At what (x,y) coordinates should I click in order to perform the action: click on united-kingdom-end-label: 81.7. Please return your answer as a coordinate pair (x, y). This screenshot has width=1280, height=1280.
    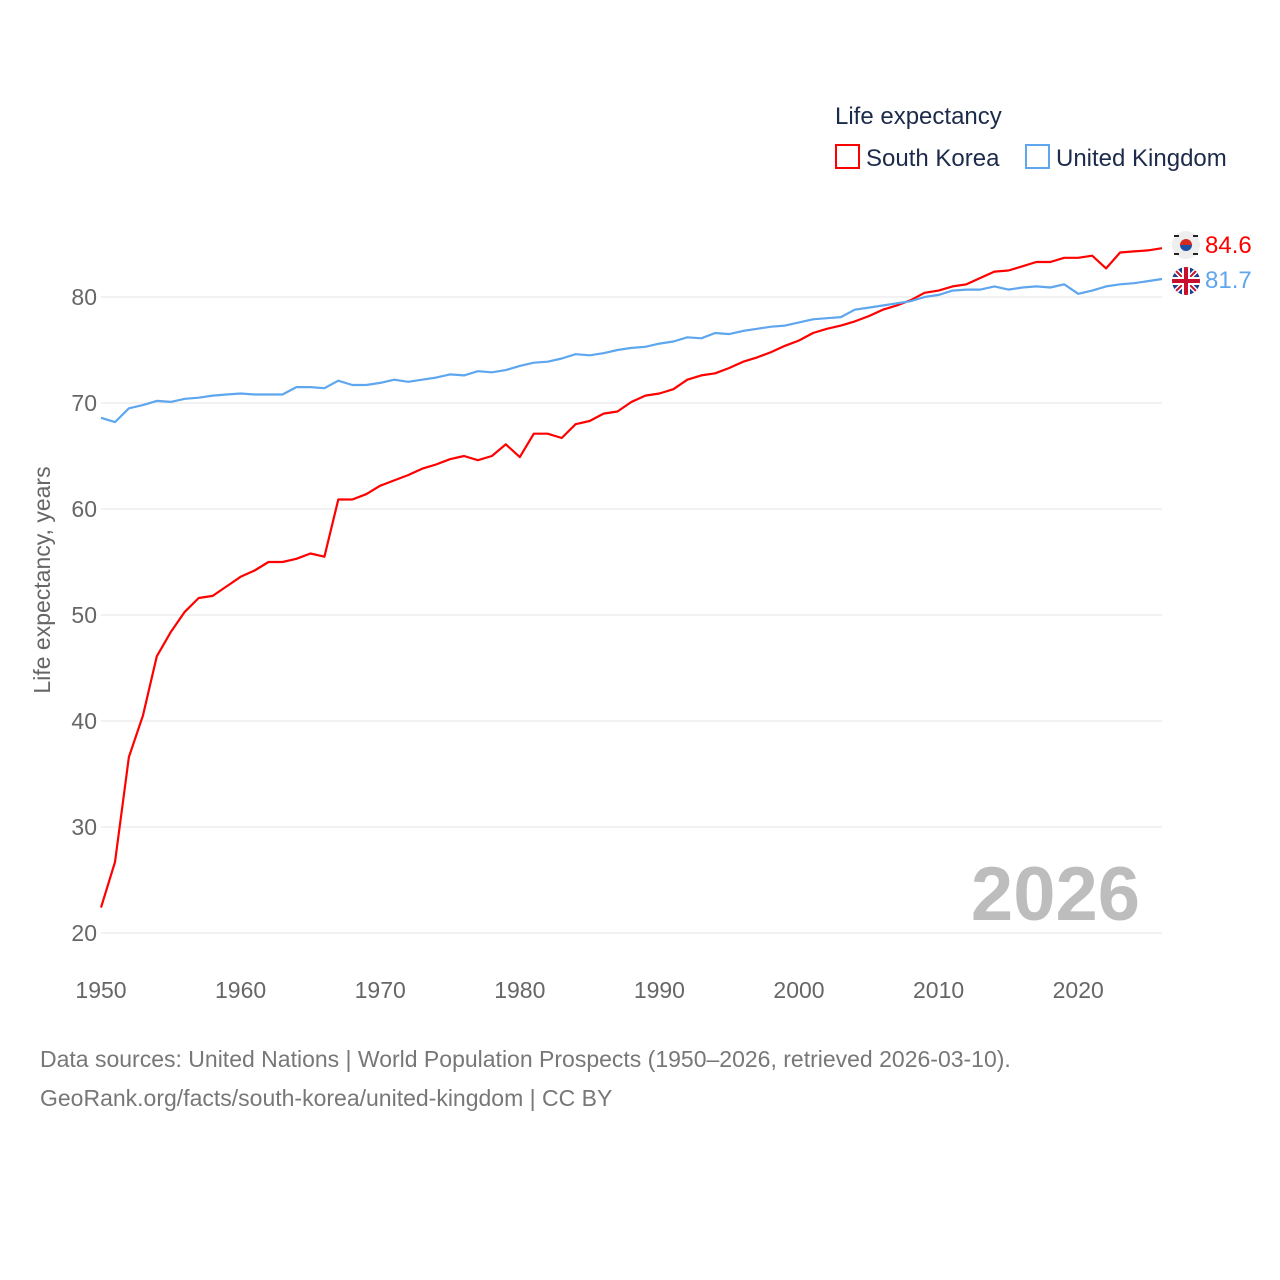
    Looking at the image, I should click on (1228, 280).